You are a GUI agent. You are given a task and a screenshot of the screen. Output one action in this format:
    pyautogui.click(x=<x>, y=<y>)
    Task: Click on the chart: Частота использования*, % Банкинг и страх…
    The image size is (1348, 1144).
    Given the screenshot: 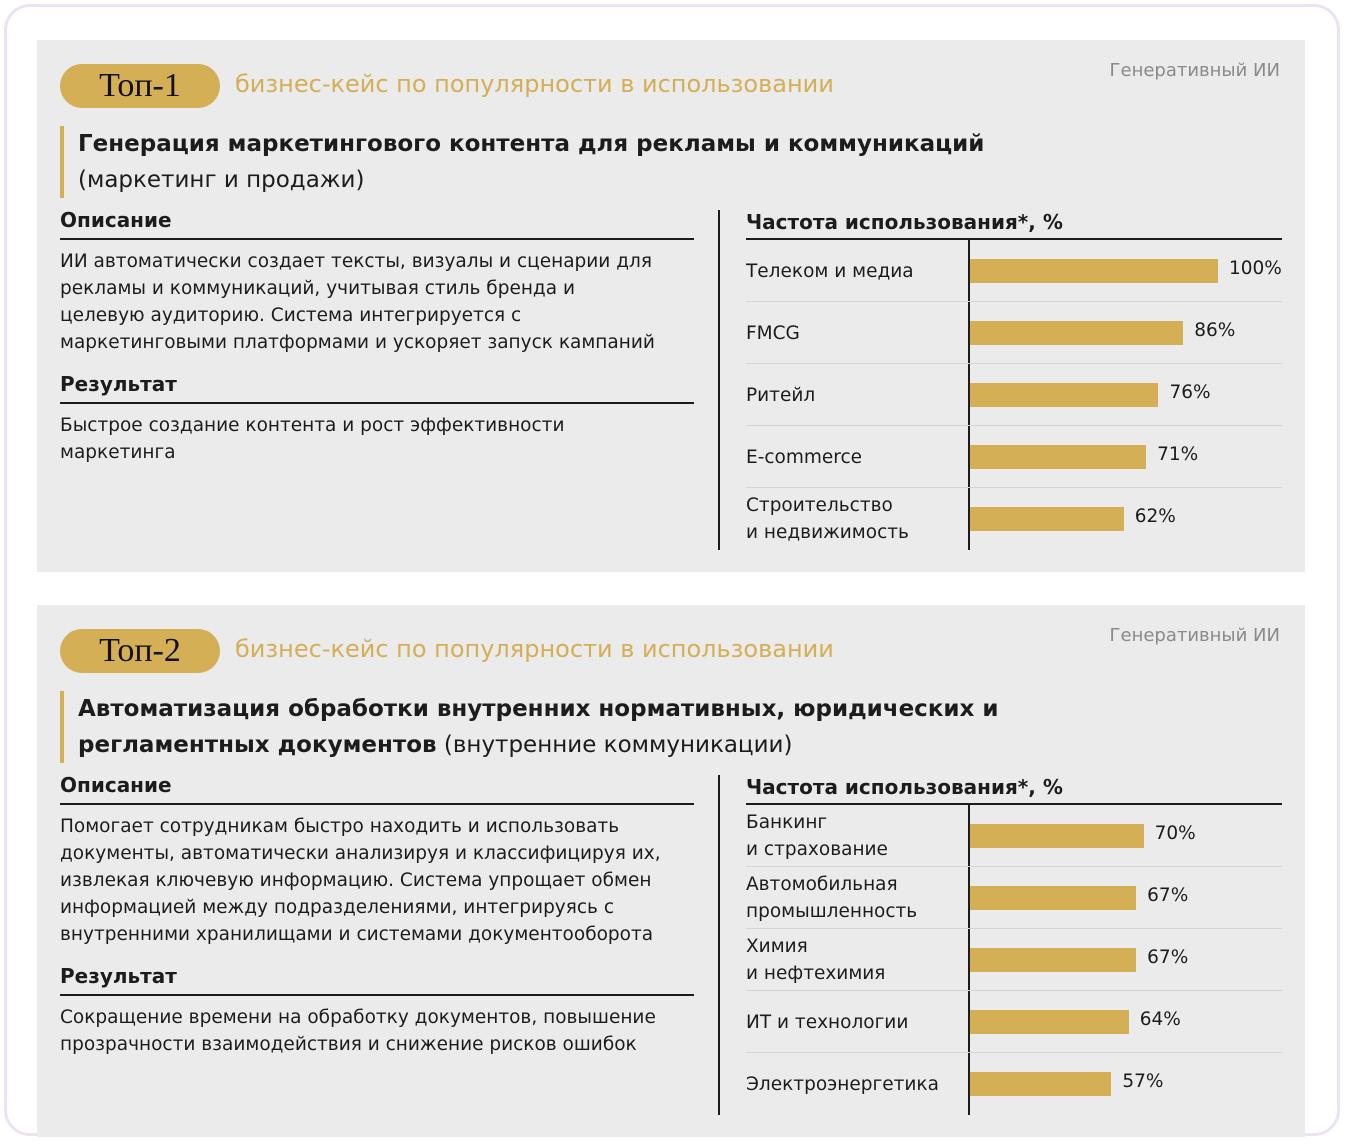 What is the action you would take?
    pyautogui.click(x=1000, y=945)
    